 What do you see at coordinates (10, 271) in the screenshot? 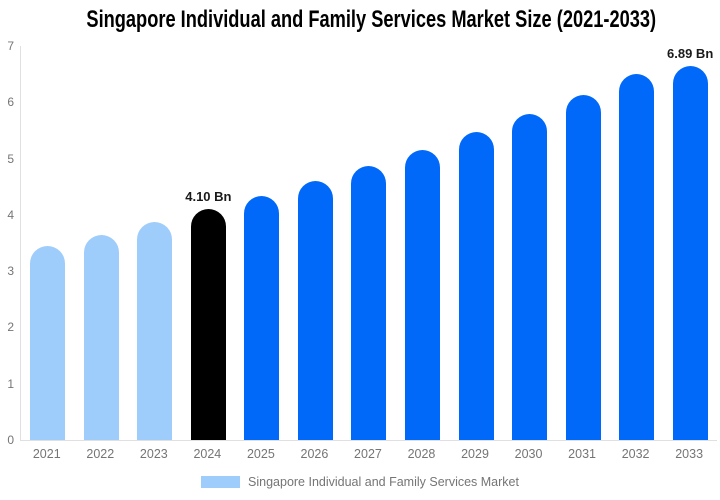
I see `y-tick-label-3: 3` at bounding box center [10, 271].